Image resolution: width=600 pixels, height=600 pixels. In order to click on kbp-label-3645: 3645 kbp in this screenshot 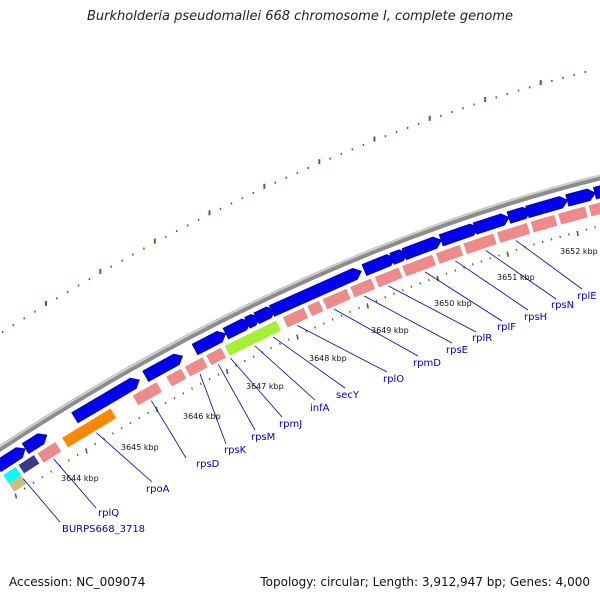, I will do `click(140, 447)`.